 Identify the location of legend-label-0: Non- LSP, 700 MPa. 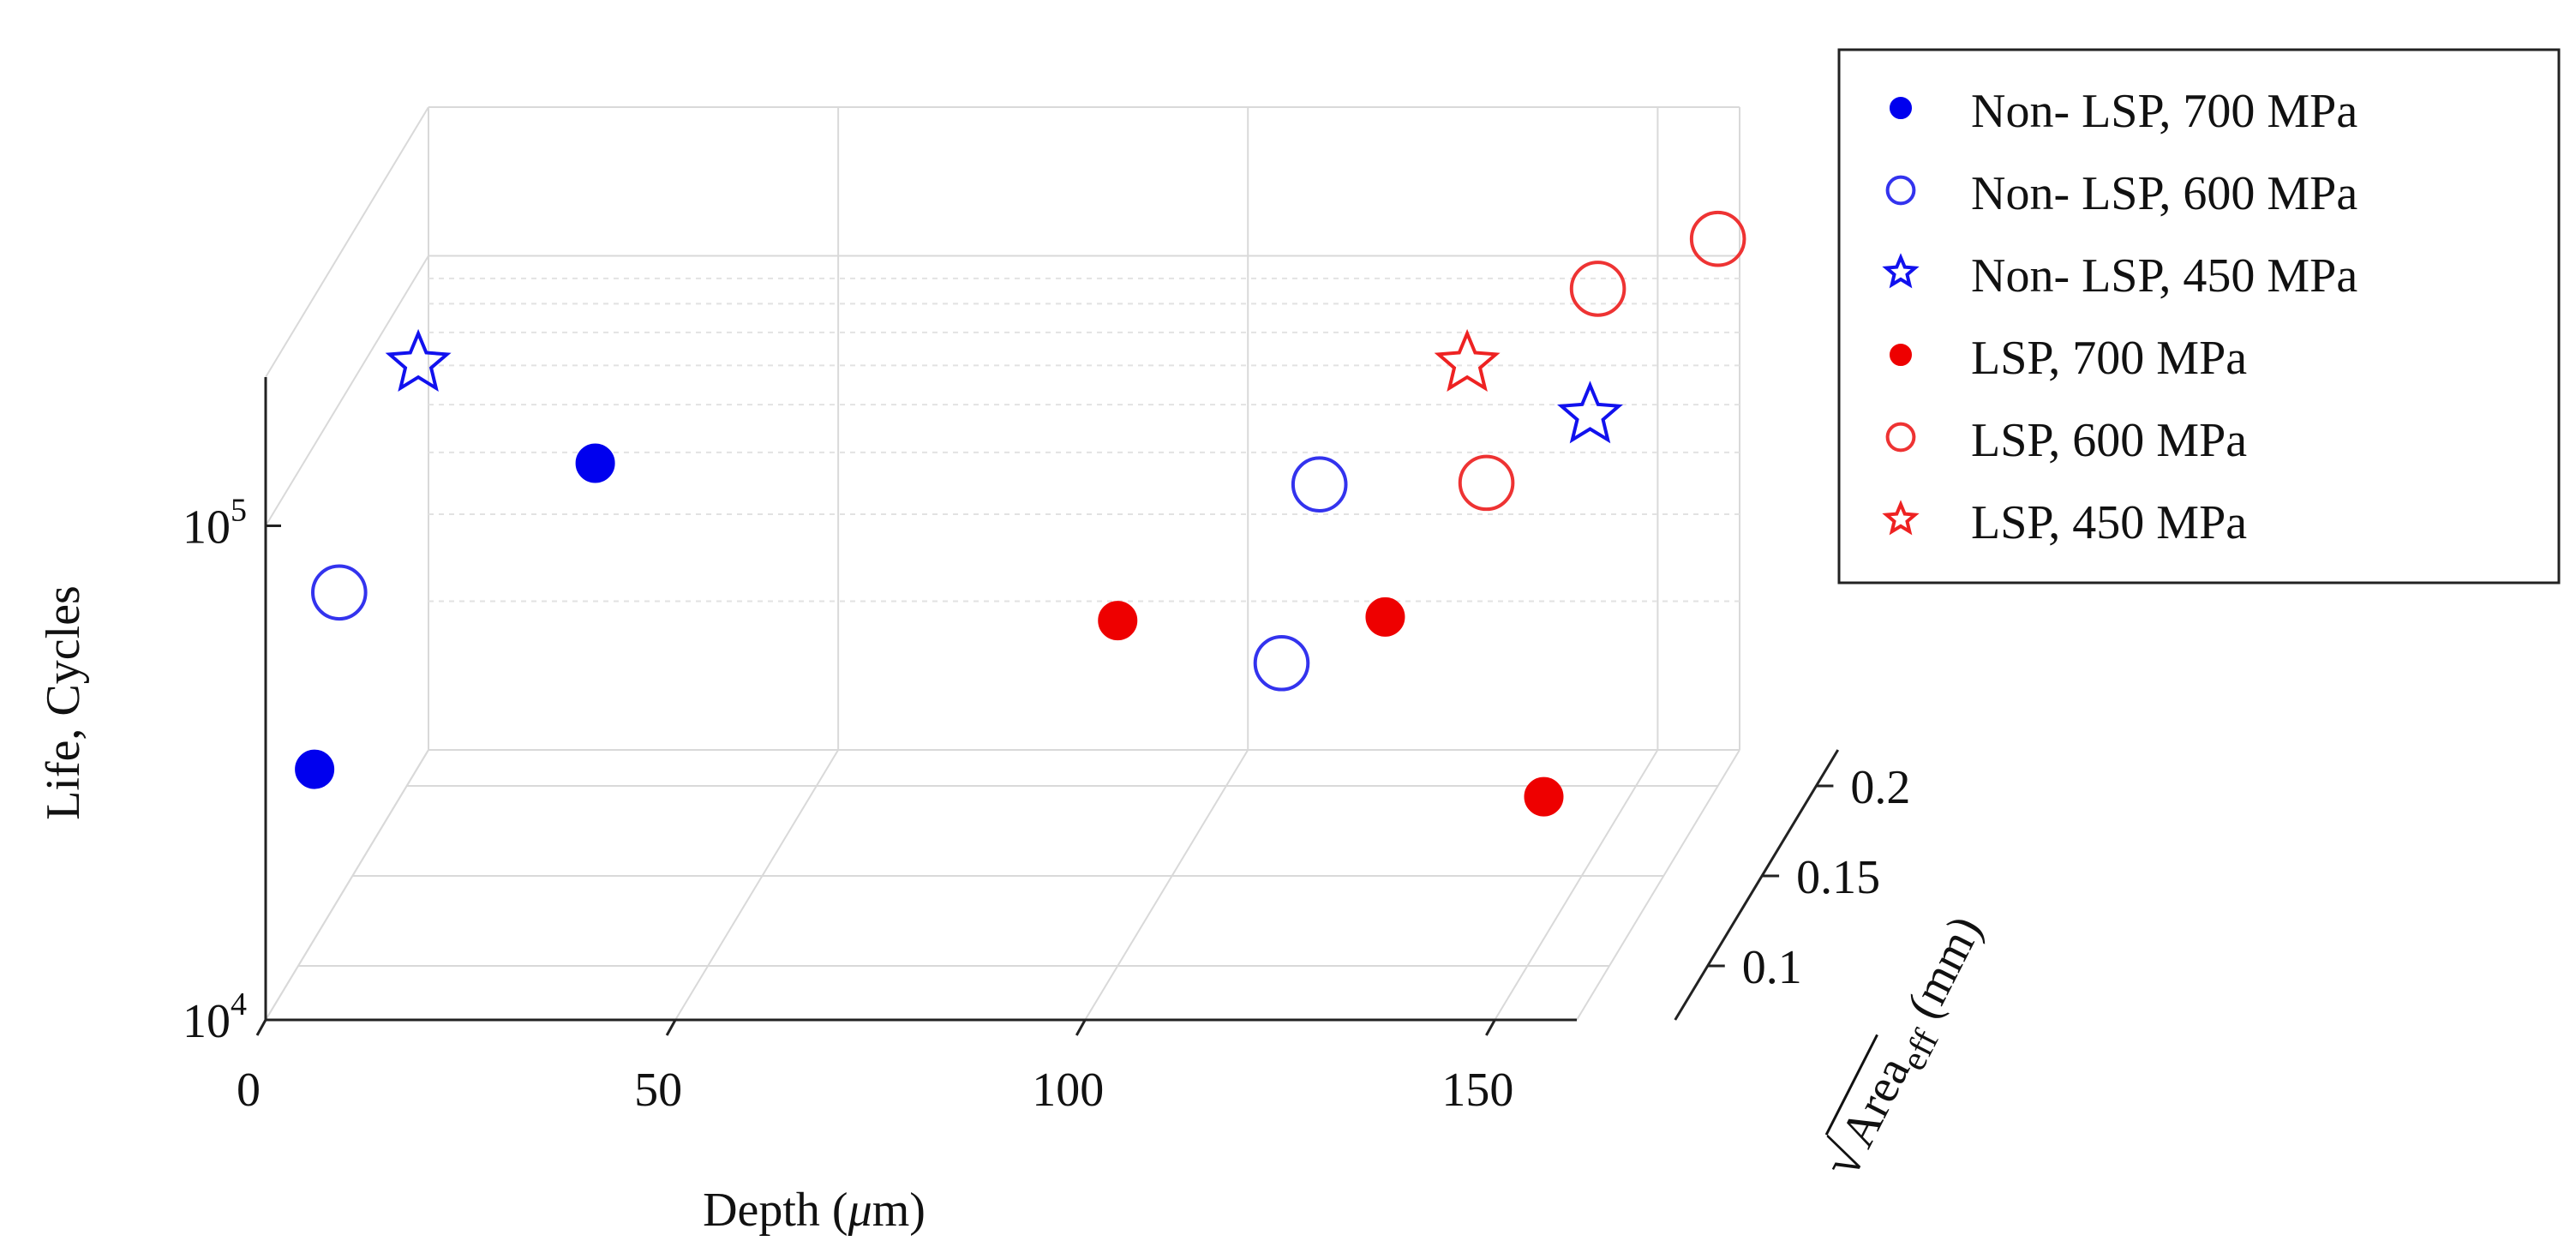
(2164, 111).